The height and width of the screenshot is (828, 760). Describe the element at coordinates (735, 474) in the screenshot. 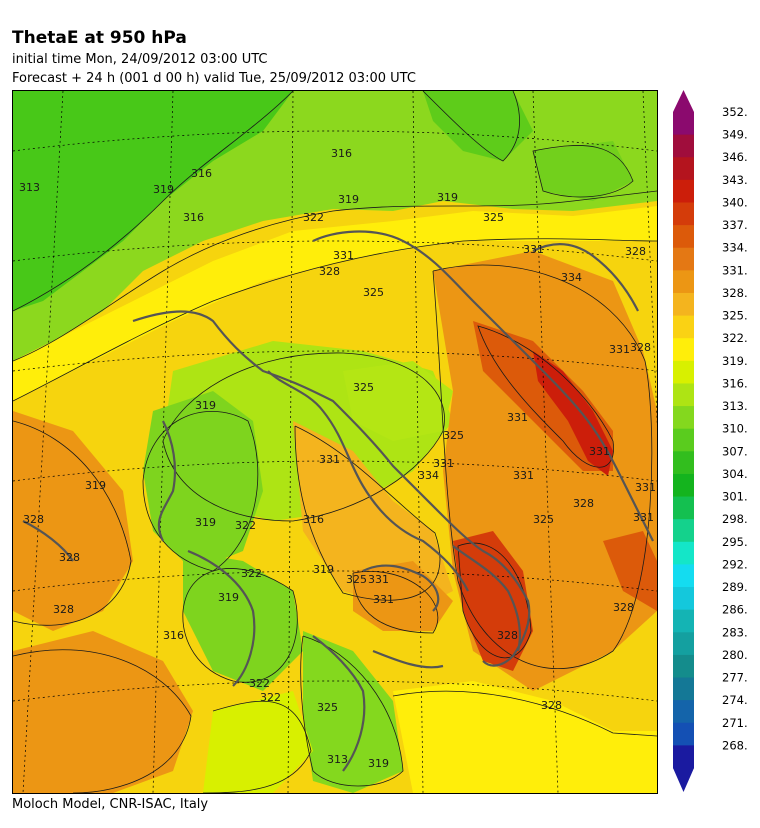

I see `colorbar-tick-label: 304.` at that location.